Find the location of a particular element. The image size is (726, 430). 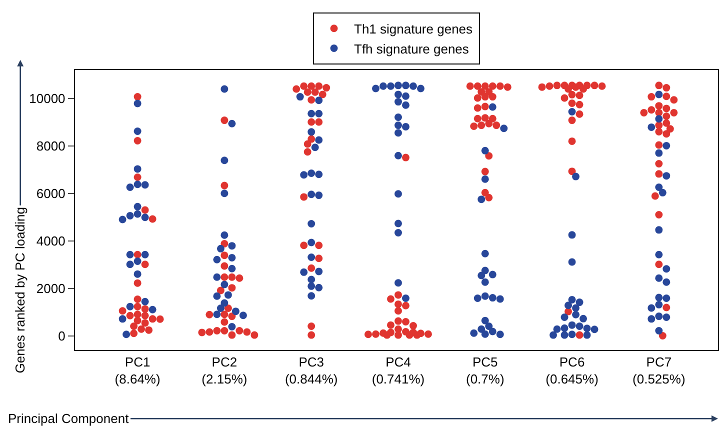

x-tick-label: PC2 (2.15%) is located at coordinates (225, 370).